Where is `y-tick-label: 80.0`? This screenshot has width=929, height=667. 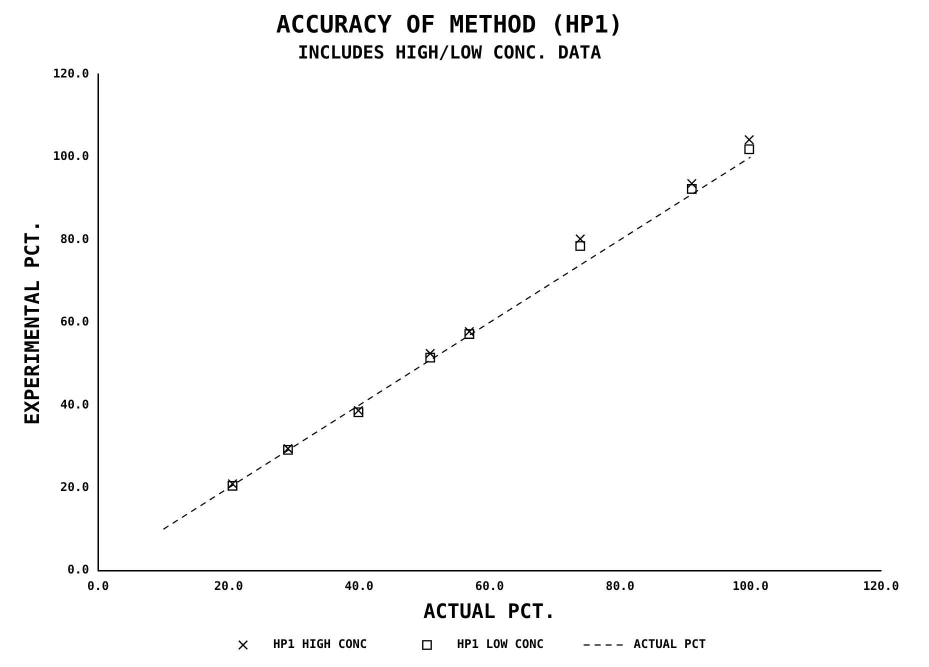
y-tick-label: 80.0 is located at coordinates (75, 239).